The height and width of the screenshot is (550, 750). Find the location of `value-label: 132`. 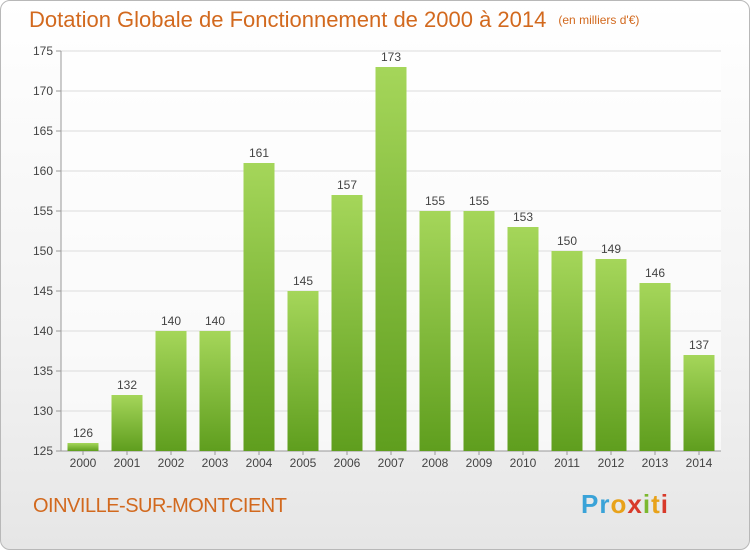

value-label: 132 is located at coordinates (127, 385).